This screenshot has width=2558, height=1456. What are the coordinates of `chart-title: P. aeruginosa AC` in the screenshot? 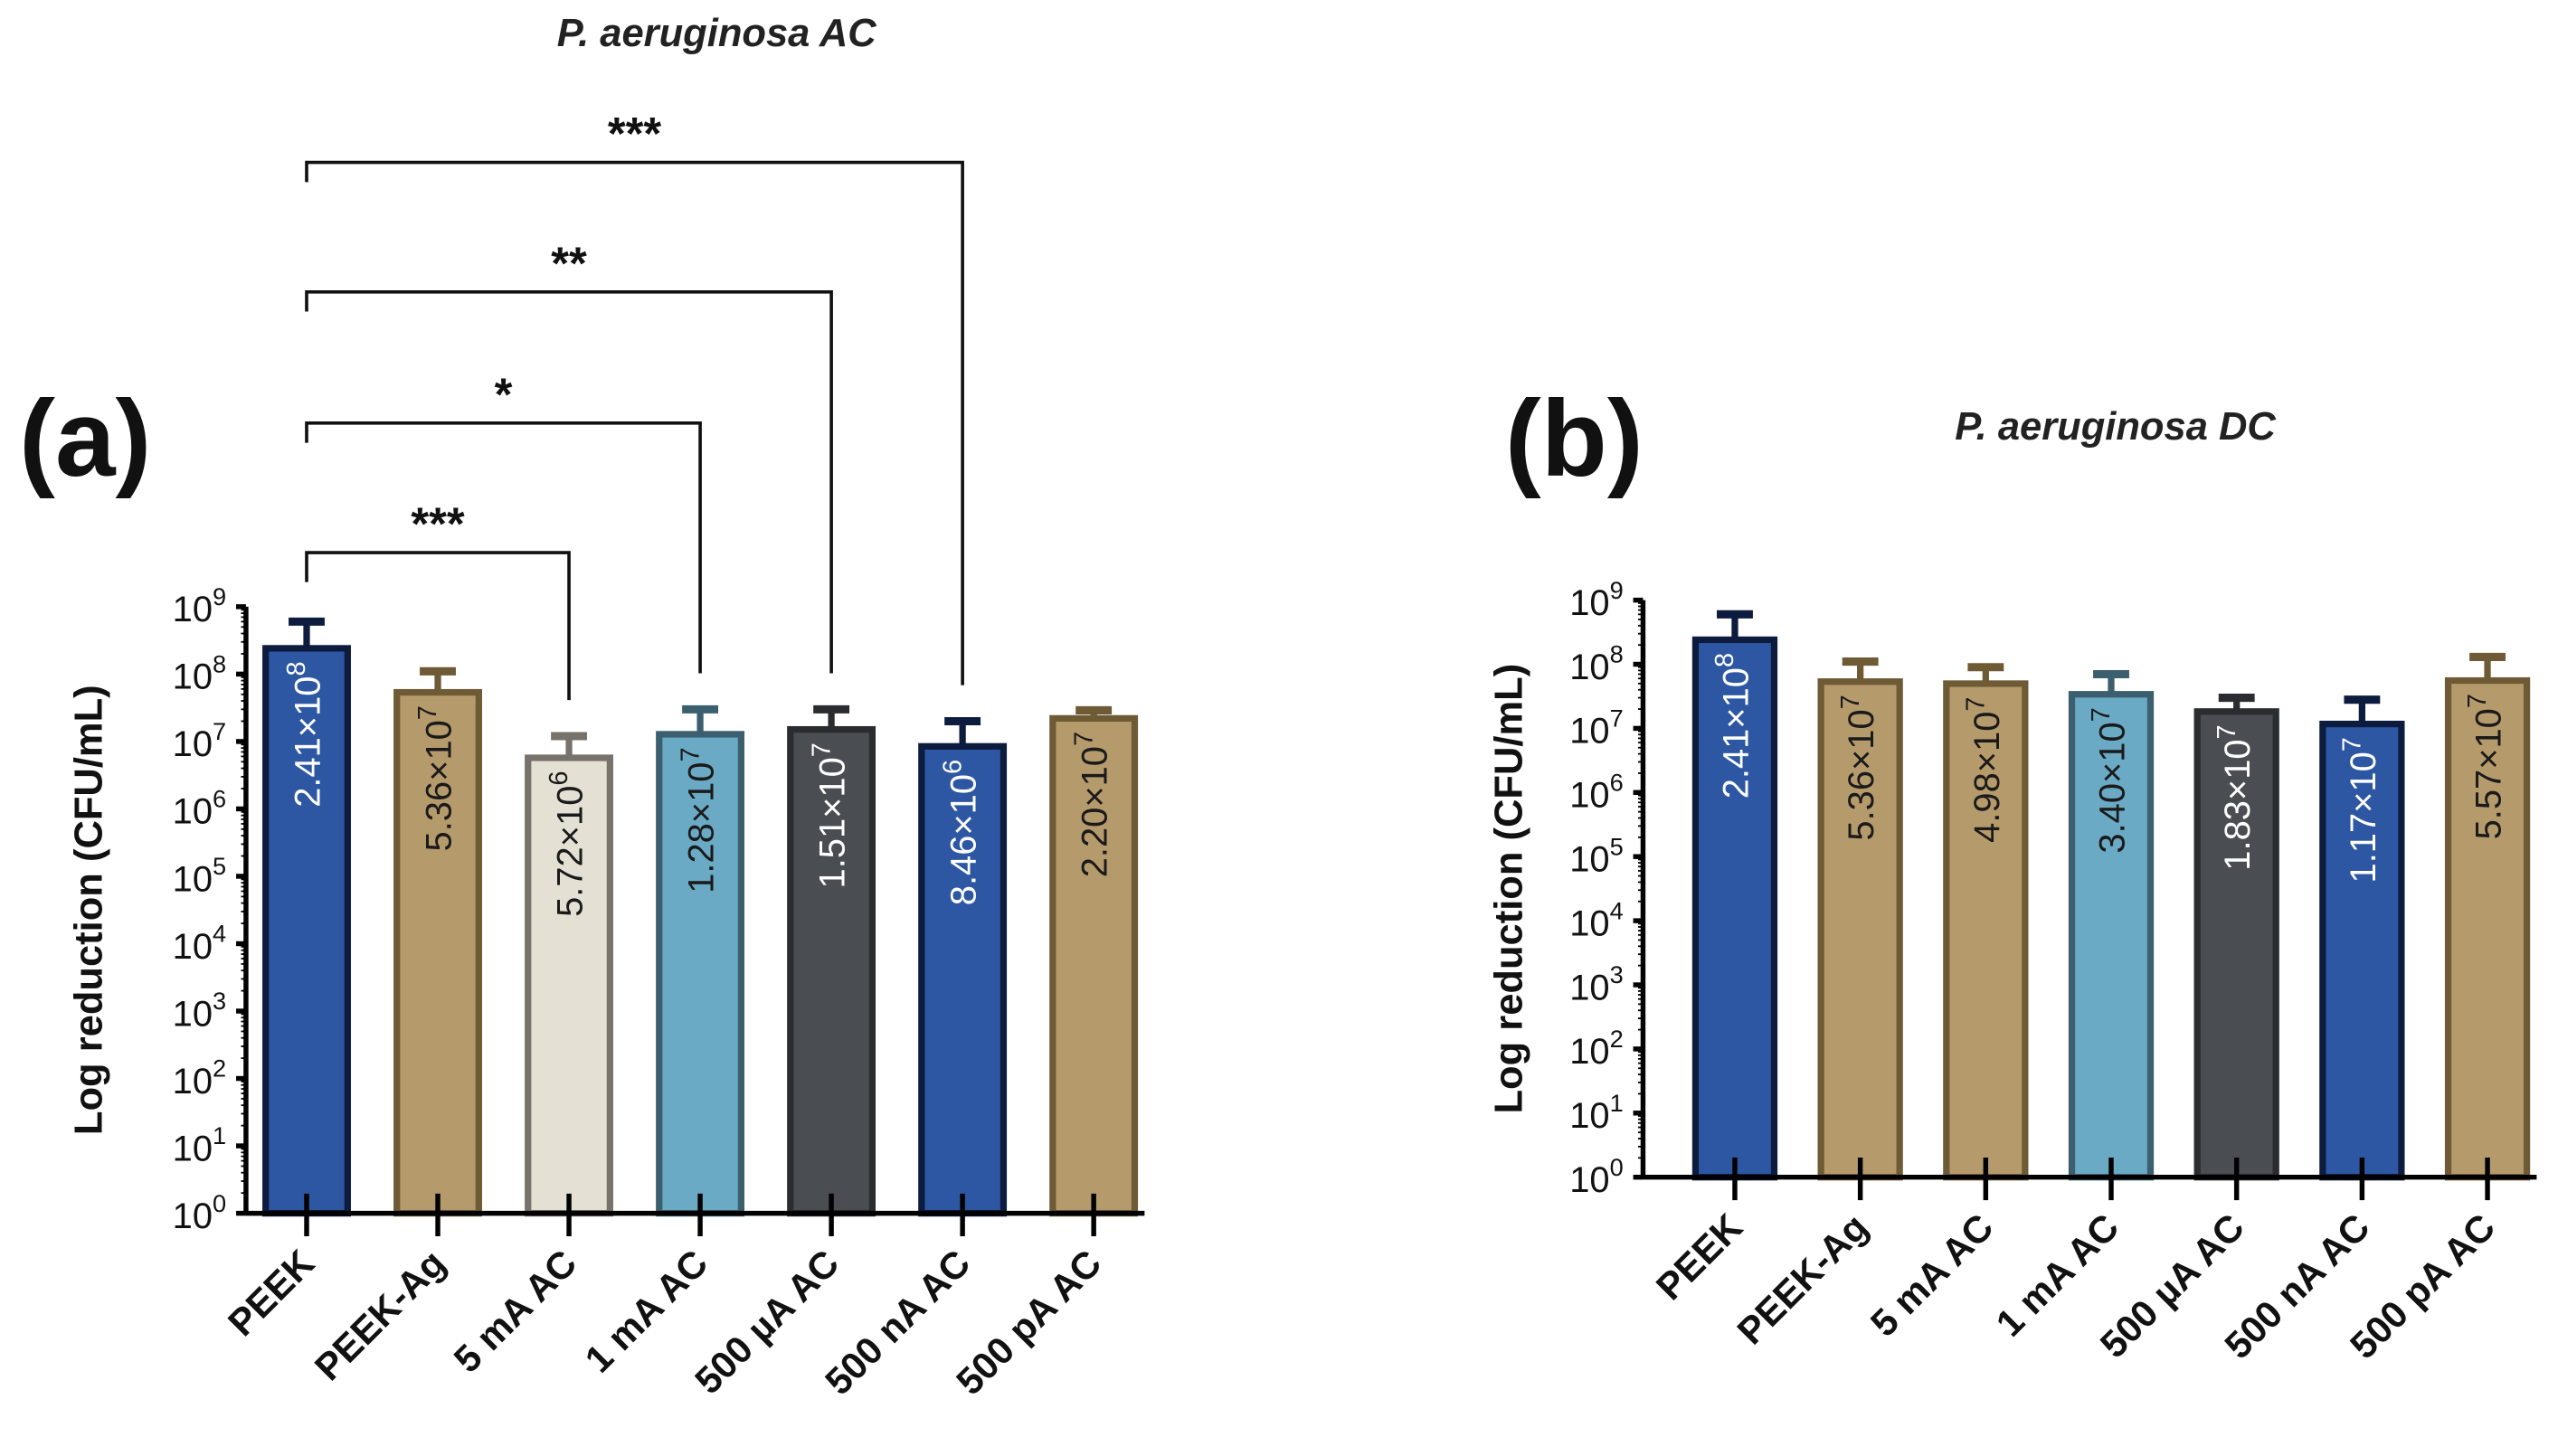 It's located at (717, 33).